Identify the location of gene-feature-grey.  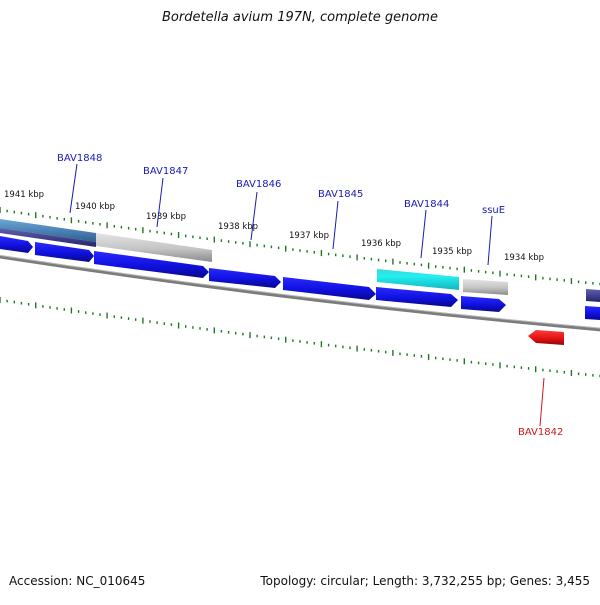
(154, 247).